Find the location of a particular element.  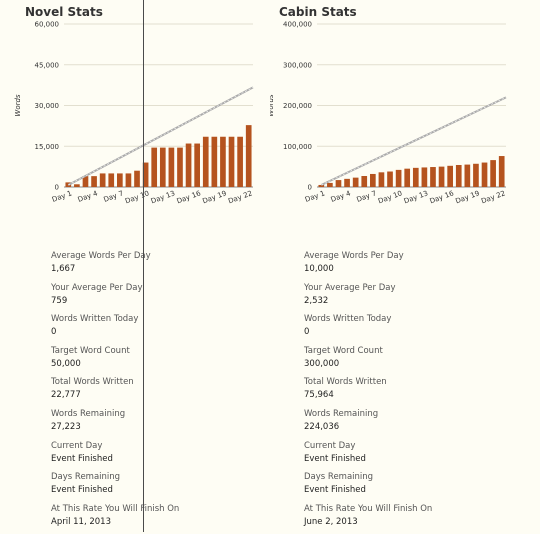

cabin-stat-words-written-today: Words Written Today 0 is located at coordinates (368, 329).